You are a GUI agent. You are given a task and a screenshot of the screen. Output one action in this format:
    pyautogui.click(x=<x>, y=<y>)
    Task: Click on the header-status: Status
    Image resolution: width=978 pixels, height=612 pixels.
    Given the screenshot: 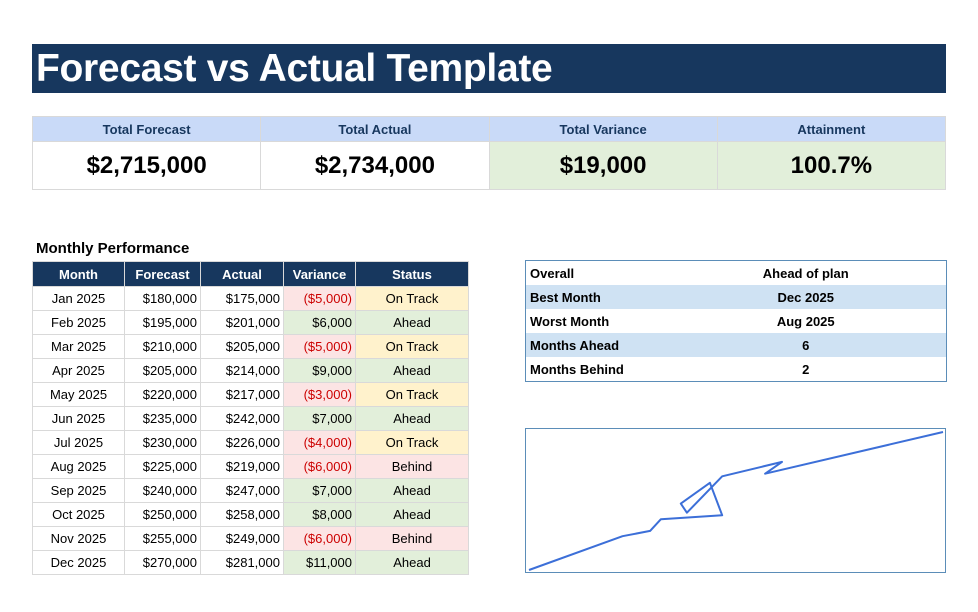 What is the action you would take?
    pyautogui.click(x=412, y=274)
    